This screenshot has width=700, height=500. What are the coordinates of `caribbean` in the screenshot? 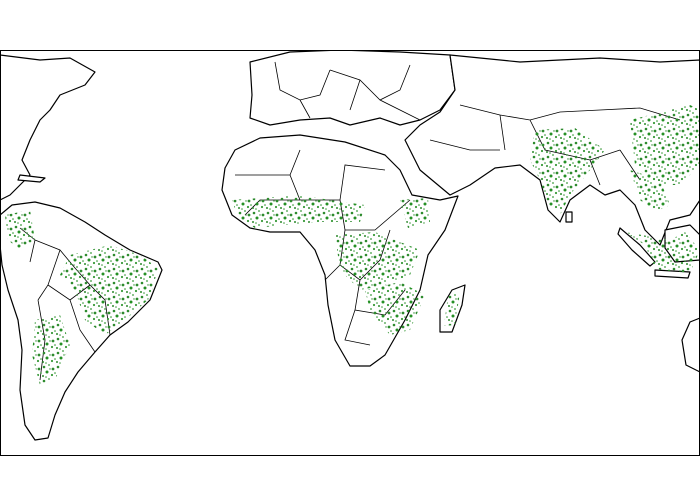 It's located at (31, 178).